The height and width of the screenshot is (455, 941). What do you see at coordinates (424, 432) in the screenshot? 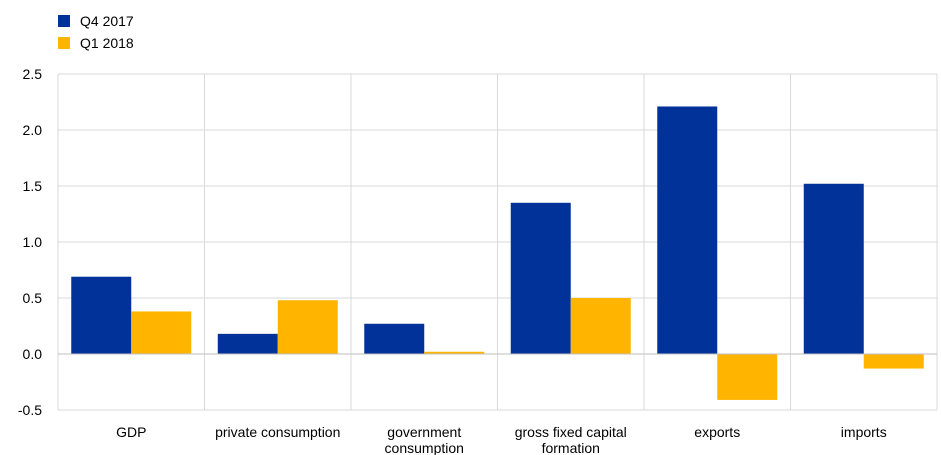
I see `x-tick-label: government` at bounding box center [424, 432].